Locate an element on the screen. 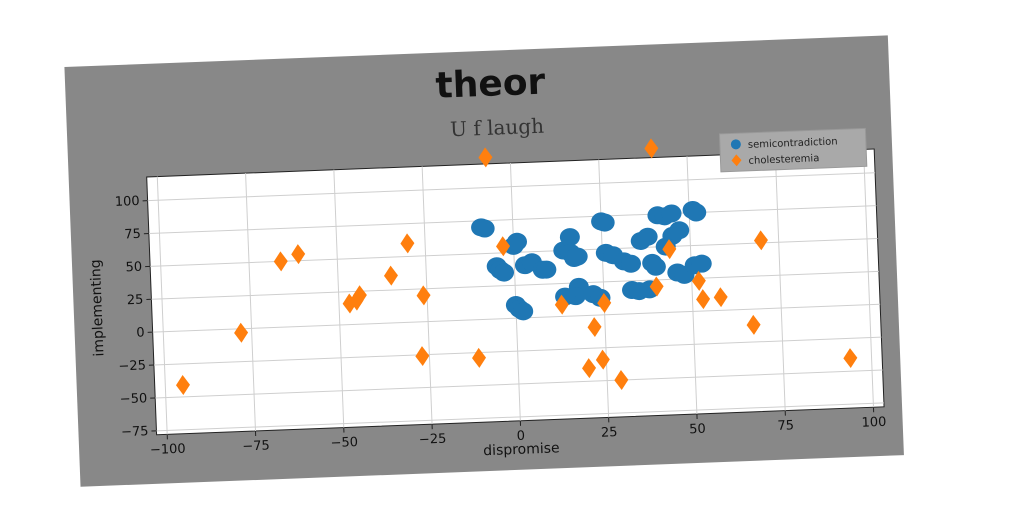 This screenshot has height=531, width=1024. y-tick-label: −25 is located at coordinates (132, 366).